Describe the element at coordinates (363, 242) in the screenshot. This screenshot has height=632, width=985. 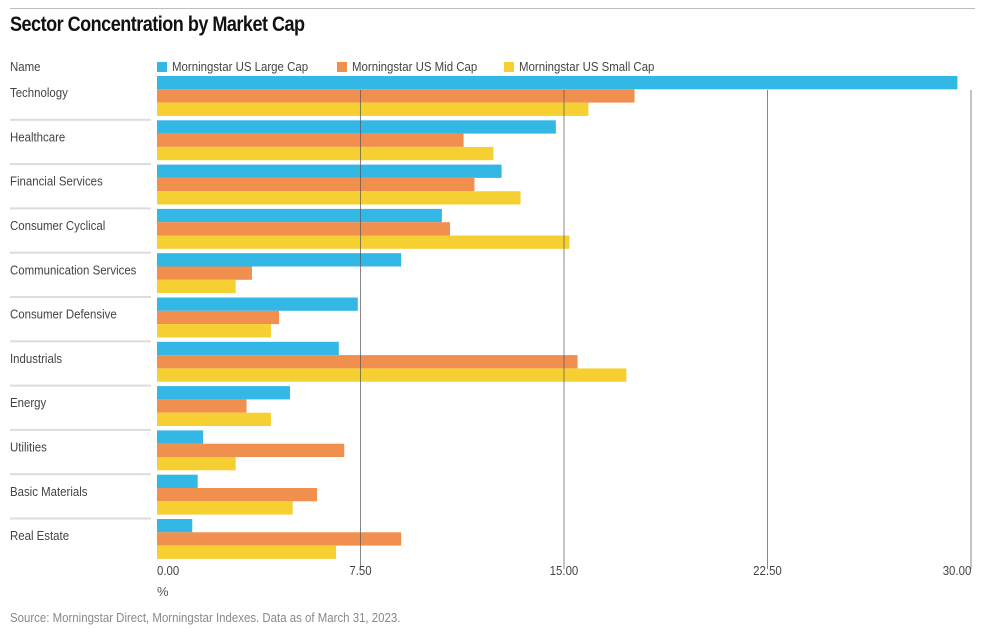
I see `bar-consumer-cyclical-morningstar-us-small-cap` at that location.